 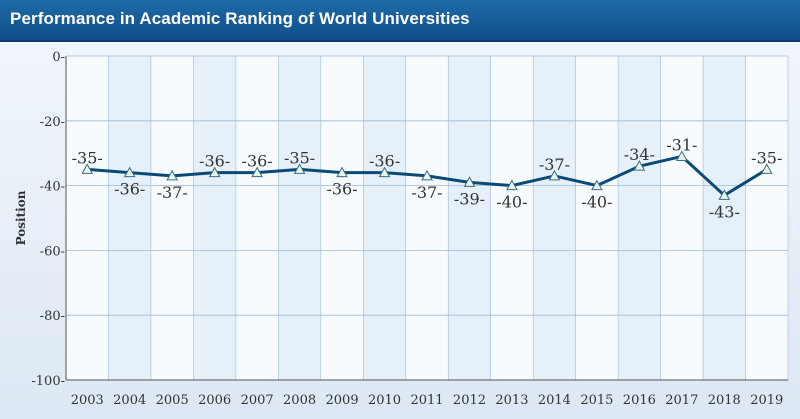 What do you see at coordinates (554, 400) in the screenshot?
I see `x-tick-label: 2014` at bounding box center [554, 400].